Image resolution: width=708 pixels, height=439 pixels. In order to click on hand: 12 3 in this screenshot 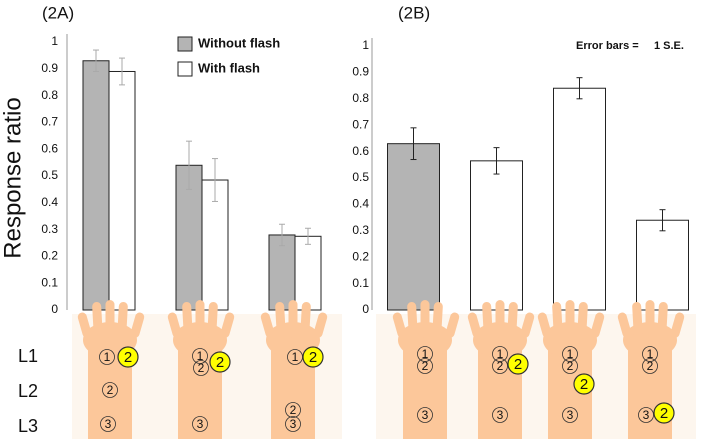, I will do `click(426, 369)`.